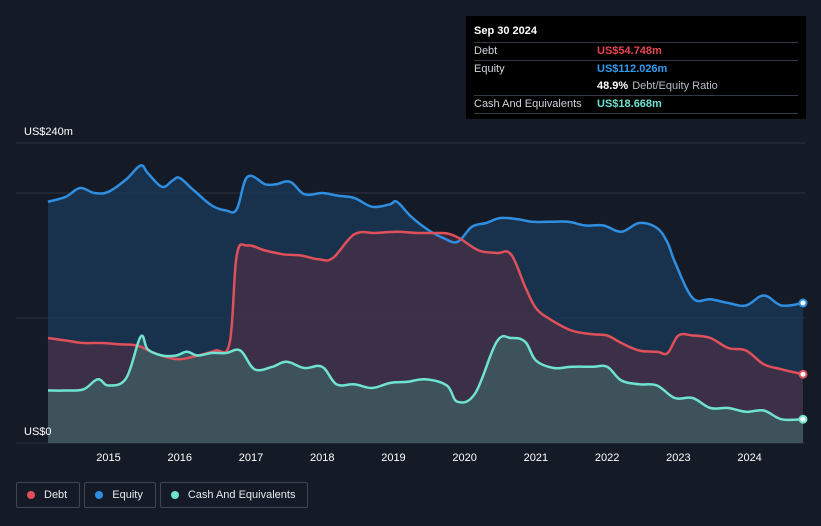  I want to click on tooltip-equity-row: Equity US$112.026m, so click(636, 69).